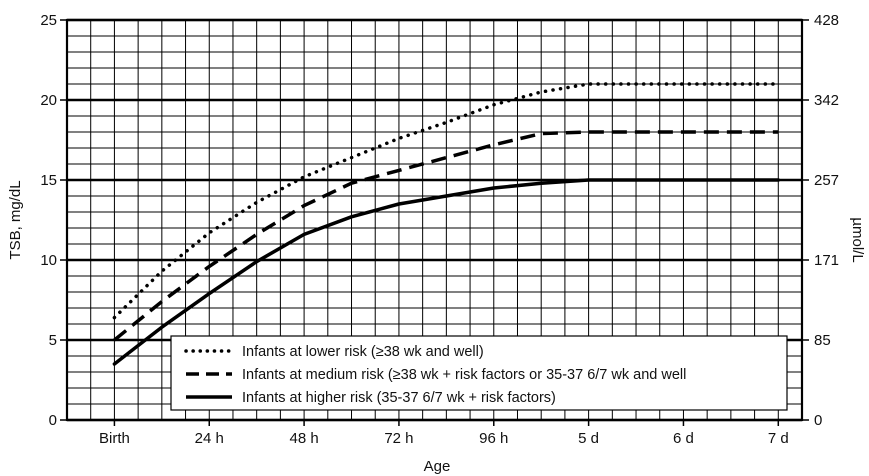 This screenshot has width=869, height=476. What do you see at coordinates (53, 220) in the screenshot?
I see `y-axis-left: 0 5 10 15 20 25` at bounding box center [53, 220].